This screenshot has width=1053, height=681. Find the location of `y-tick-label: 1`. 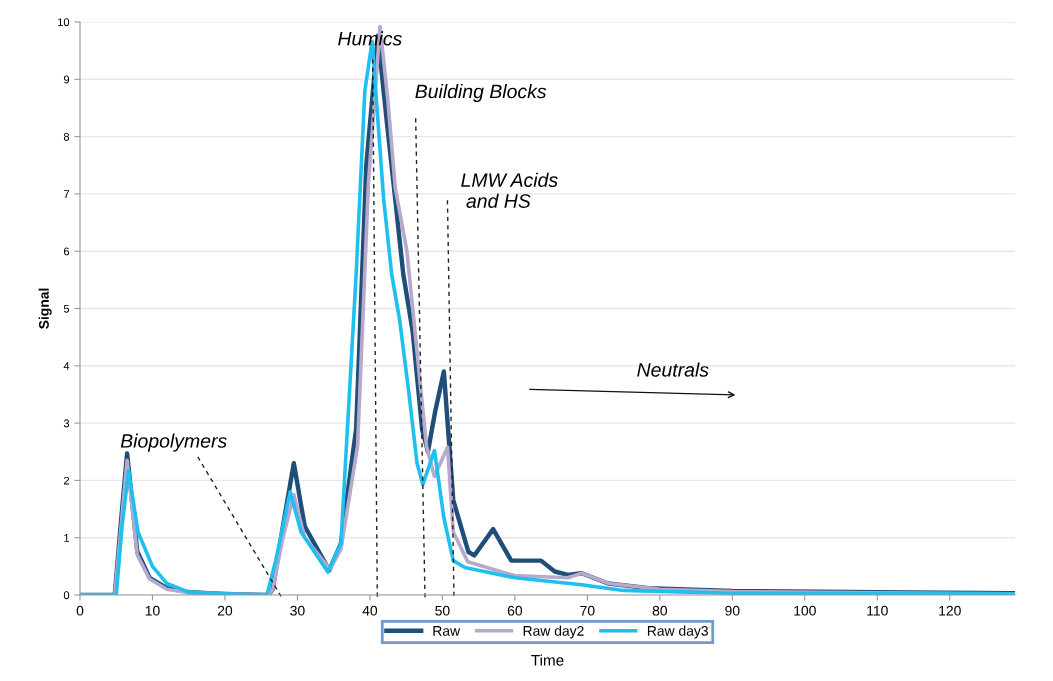

y-tick-label: 1 is located at coordinates (67, 538).